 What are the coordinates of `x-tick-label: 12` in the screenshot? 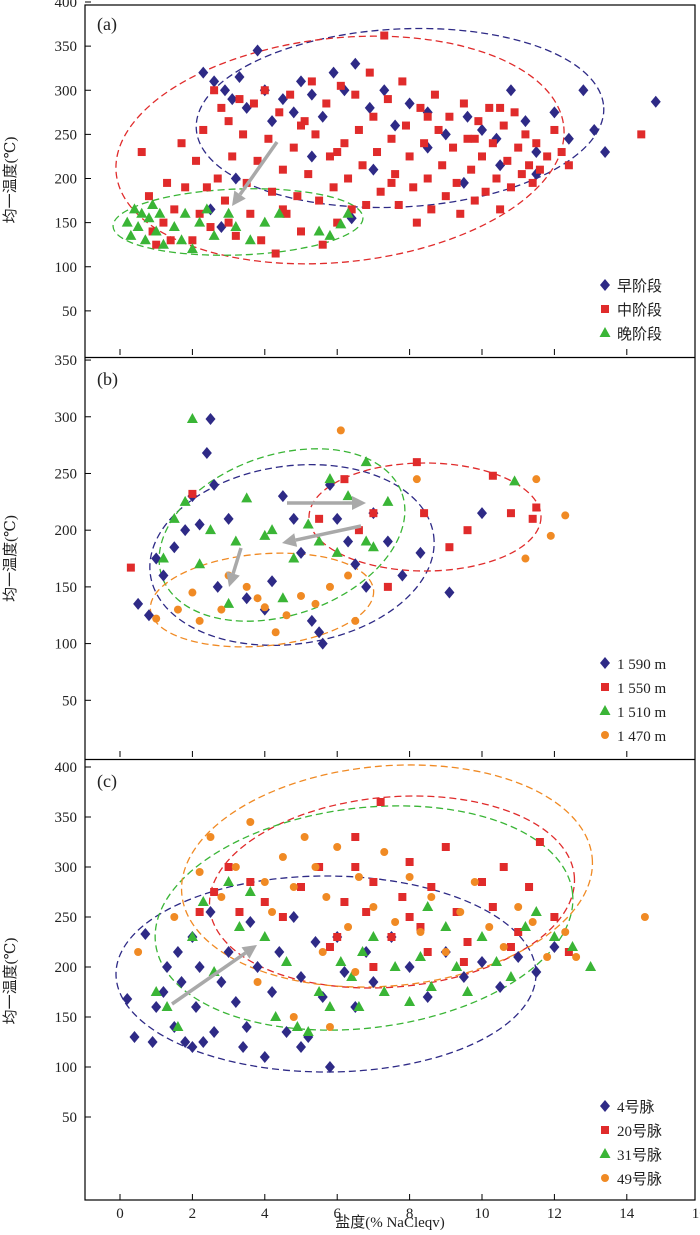 It's located at (554, 1214).